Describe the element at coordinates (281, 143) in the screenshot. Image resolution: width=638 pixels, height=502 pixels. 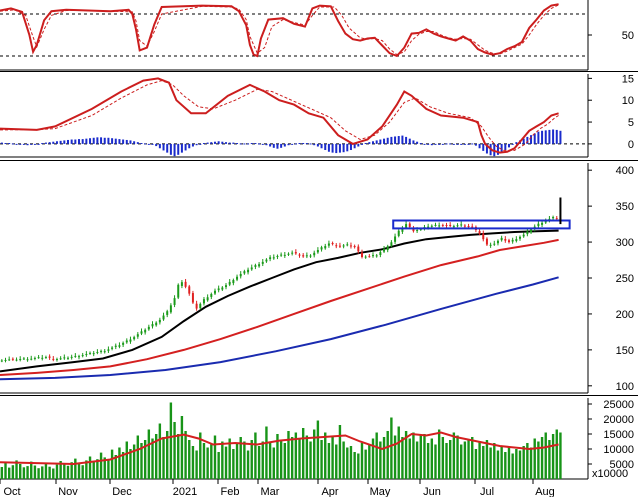
I see `macd-histogram` at that location.